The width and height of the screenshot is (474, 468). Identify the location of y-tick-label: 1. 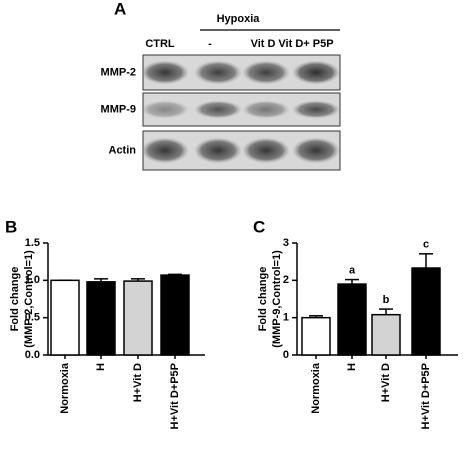
(286, 318).